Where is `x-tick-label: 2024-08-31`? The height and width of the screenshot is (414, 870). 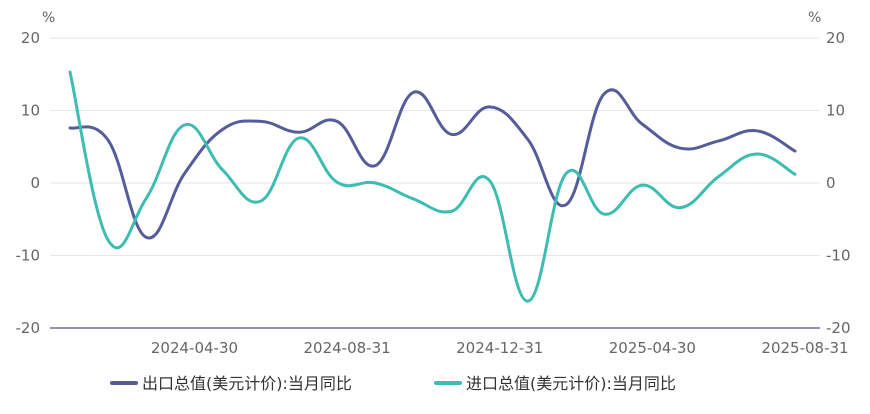
x-tick-label: 2024-08-31 is located at coordinates (347, 348).